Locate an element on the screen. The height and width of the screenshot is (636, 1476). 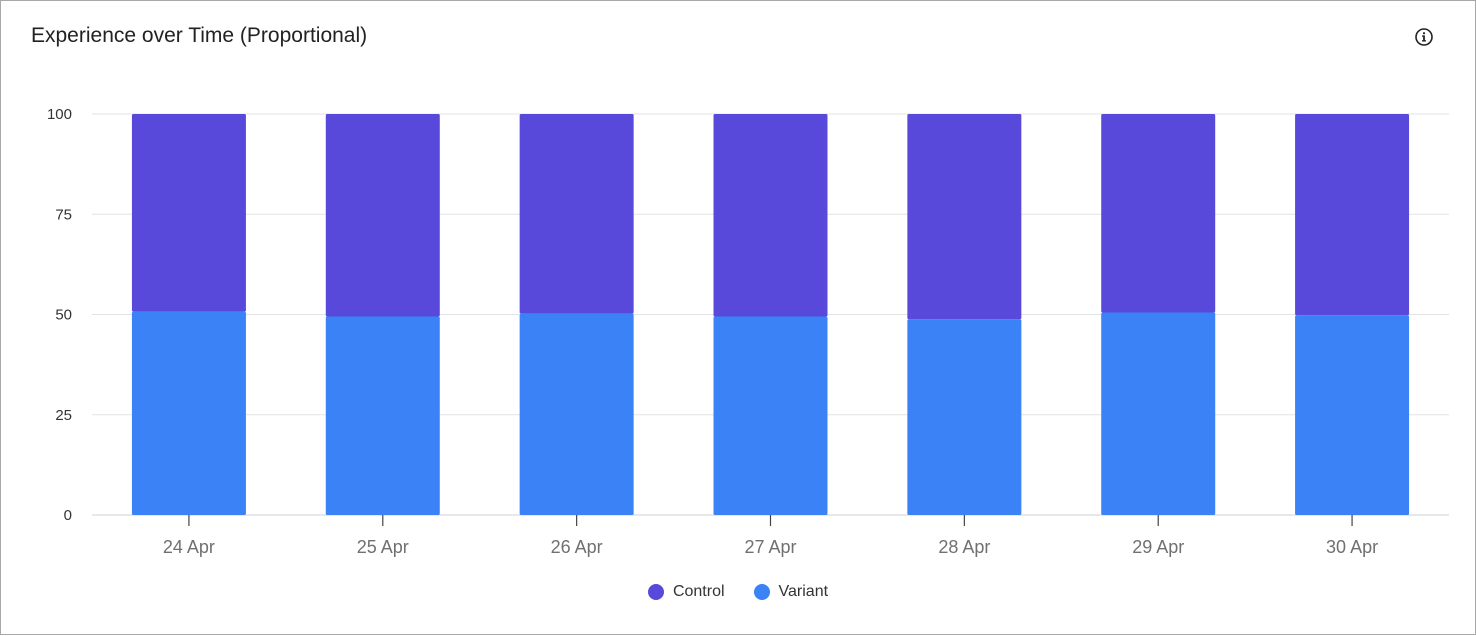
chart-legend: Control Variant is located at coordinates (738, 592).